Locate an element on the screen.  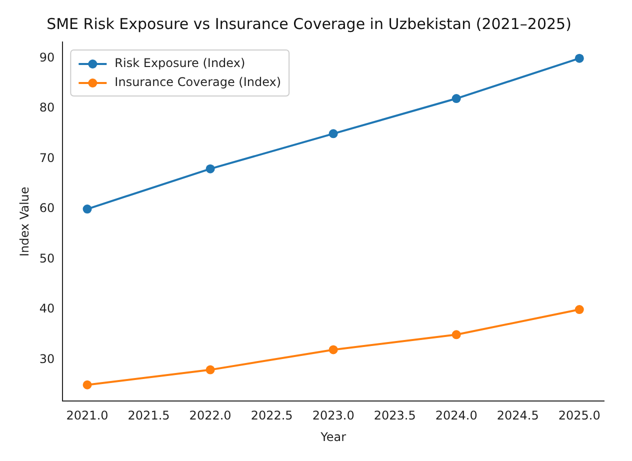
y-tick-label: 90 is located at coordinates (47, 57).